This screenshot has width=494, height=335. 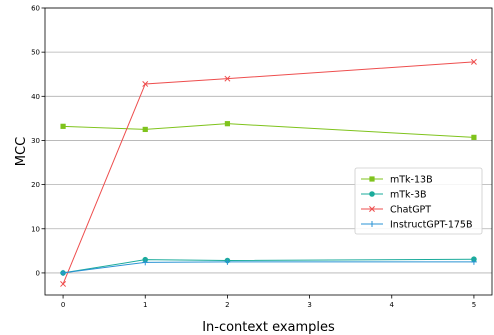 I want to click on legend-label: mTk-13B, so click(x=411, y=179).